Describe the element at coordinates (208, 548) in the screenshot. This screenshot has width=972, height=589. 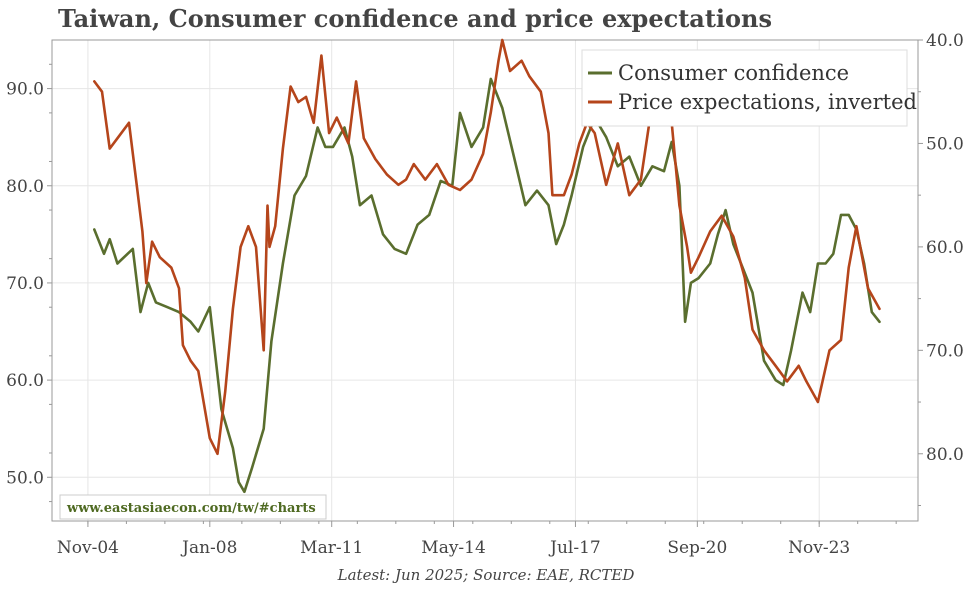
I see `x-tick-label: Jan-08` at that location.